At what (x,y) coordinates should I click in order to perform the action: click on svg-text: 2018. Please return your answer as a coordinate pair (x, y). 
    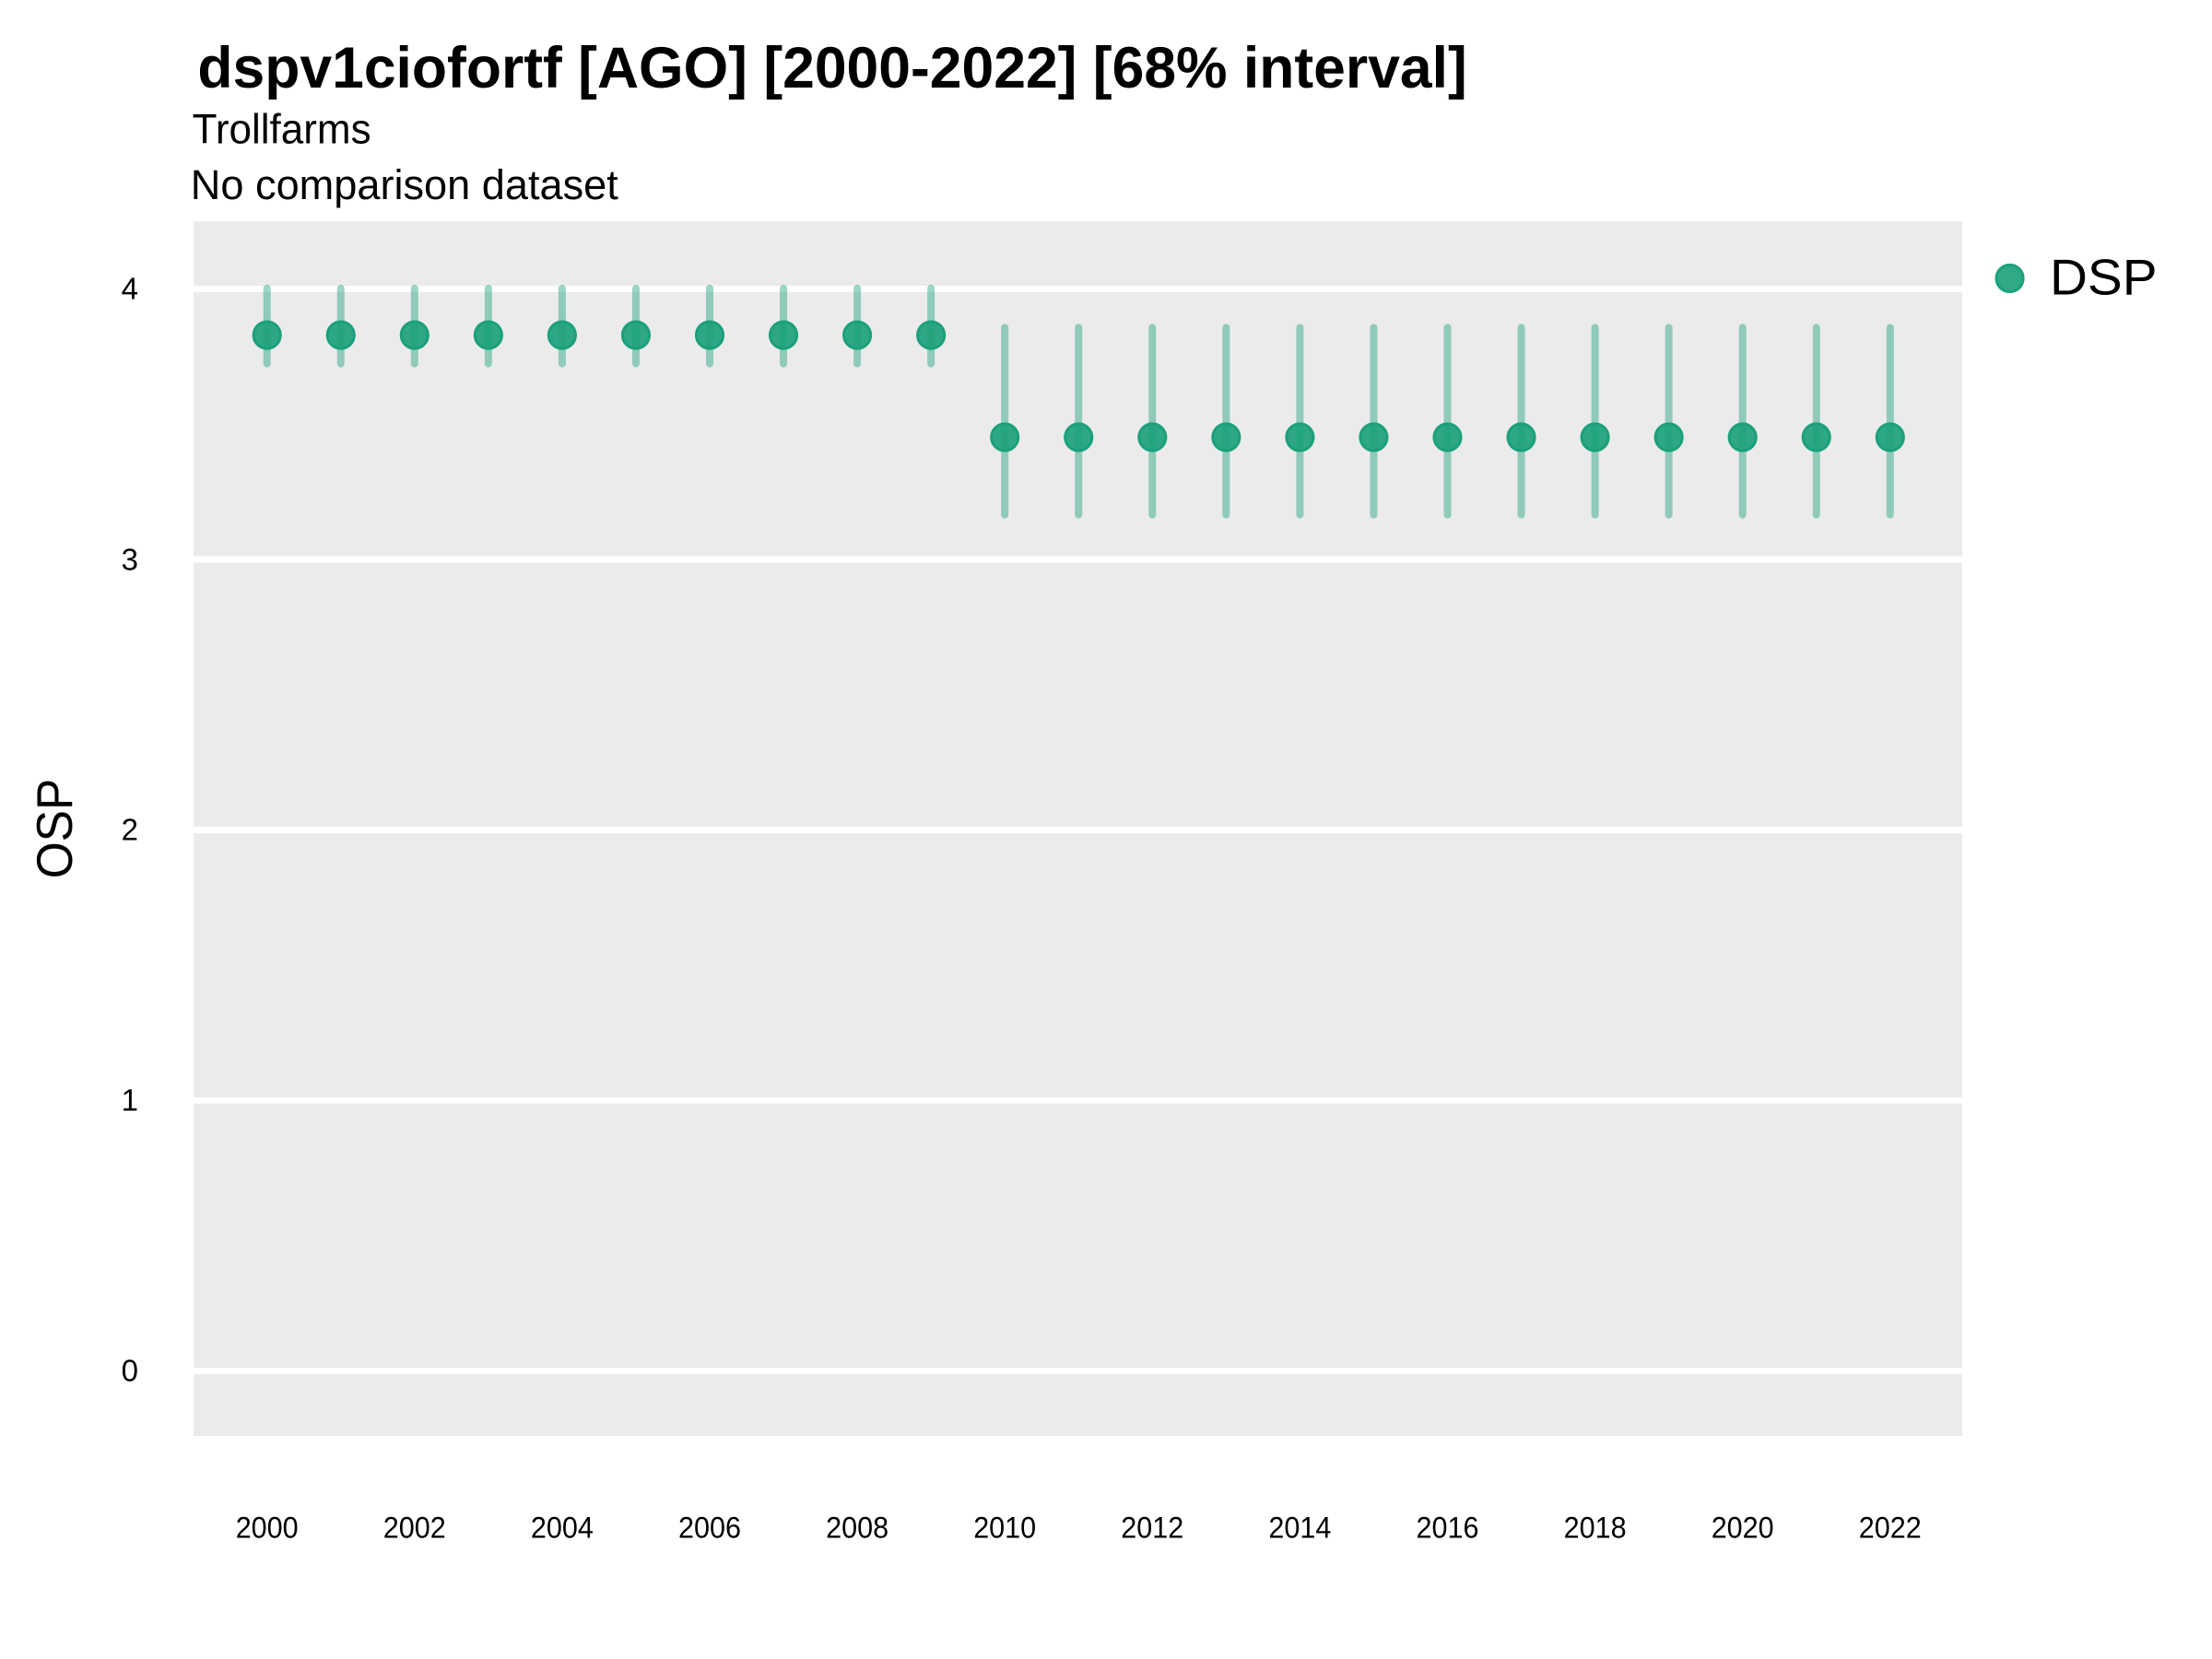
    Looking at the image, I should click on (1595, 1528).